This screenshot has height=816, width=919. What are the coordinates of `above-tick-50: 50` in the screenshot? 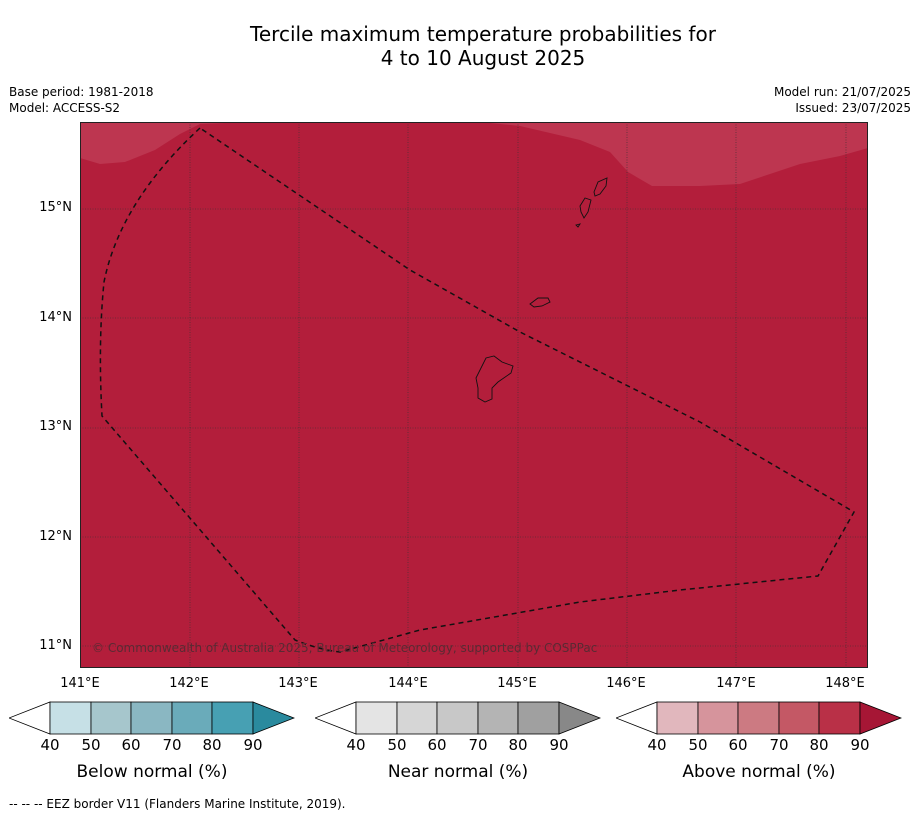 It's located at (698, 745).